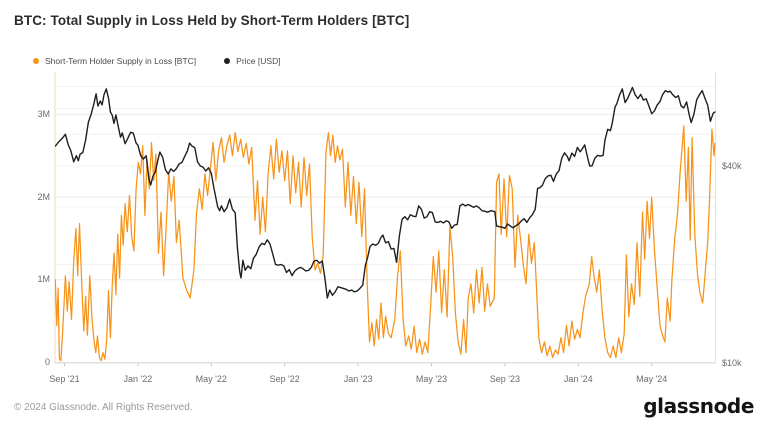 The width and height of the screenshot is (768, 432). What do you see at coordinates (36, 61) in the screenshot?
I see `supply-in-loss-swatch-icon` at bounding box center [36, 61].